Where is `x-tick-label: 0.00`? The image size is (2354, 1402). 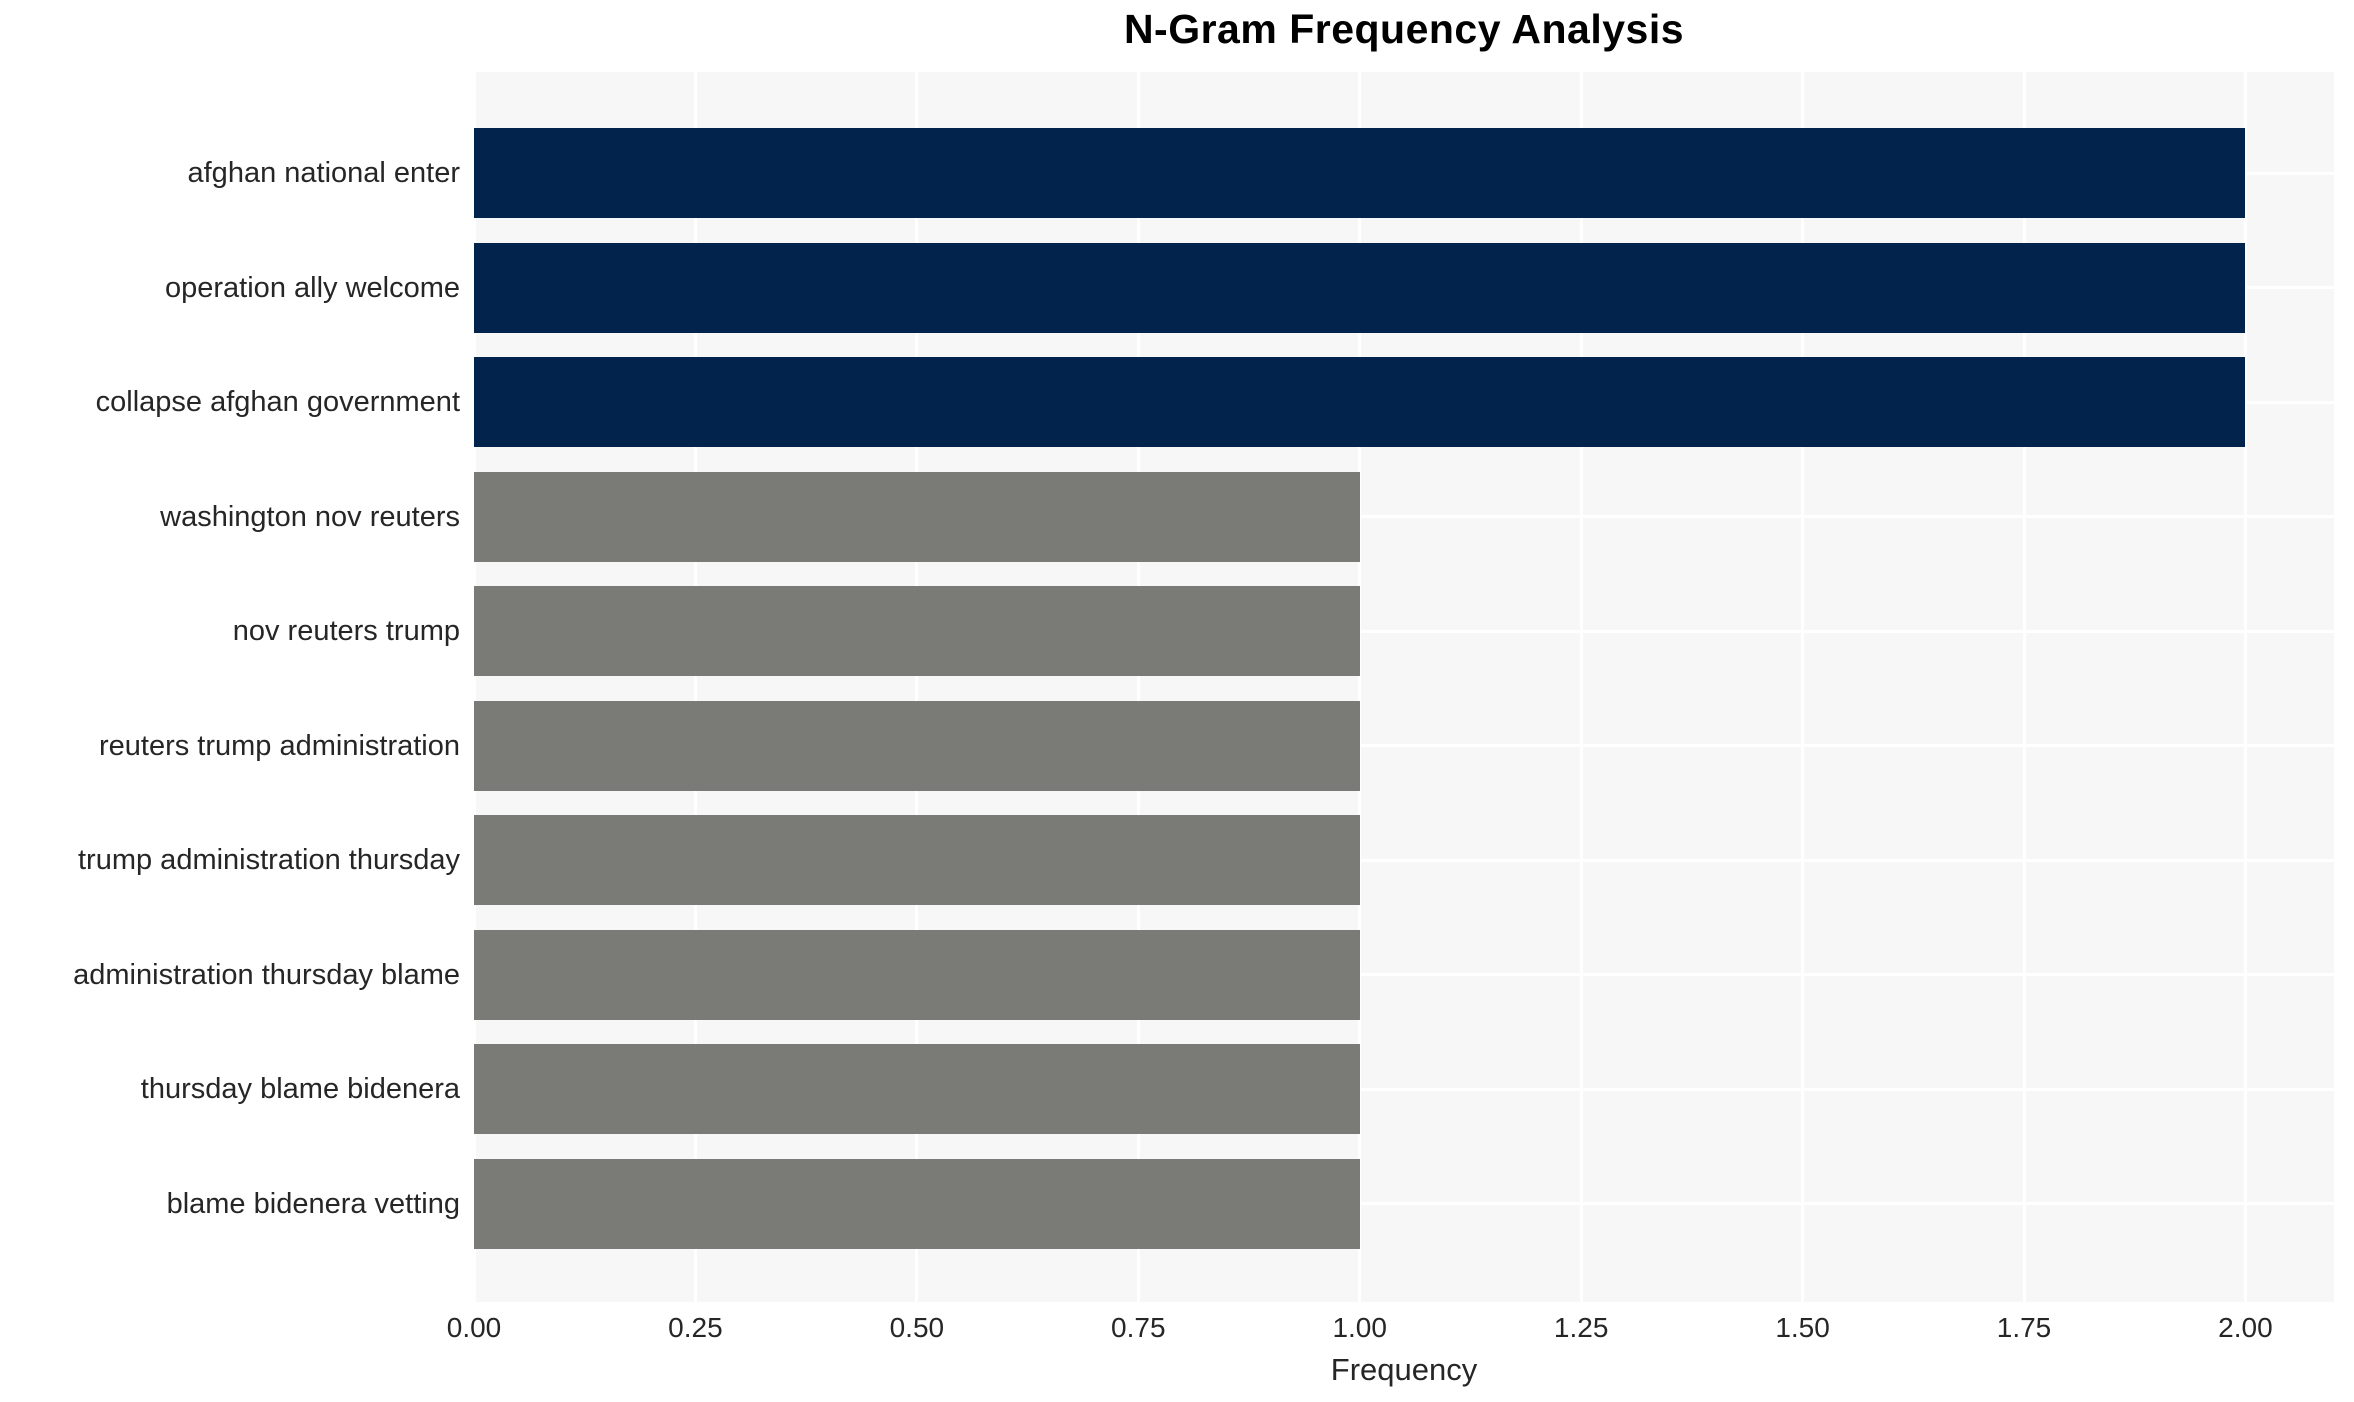
x-tick-label: 0.00 is located at coordinates (474, 1327).